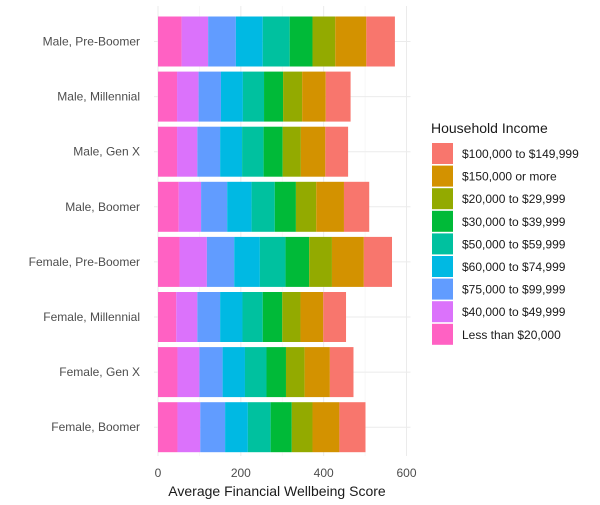 The image size is (600, 505). I want to click on x-tick-label: 400, so click(324, 473).